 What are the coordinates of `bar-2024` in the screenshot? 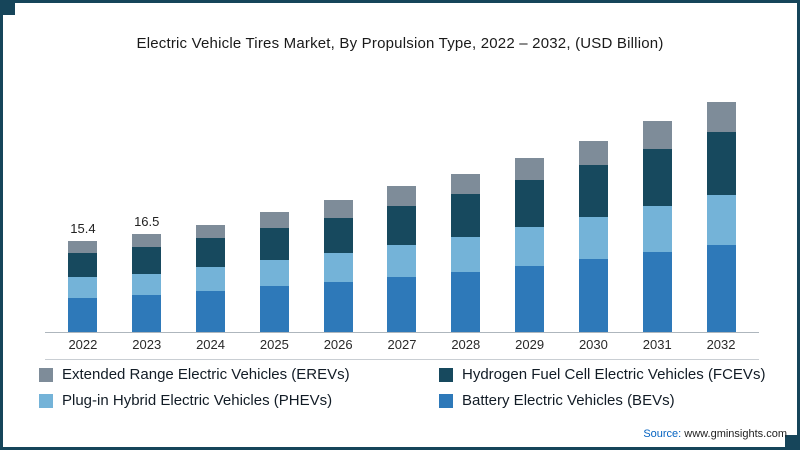 It's located at (211, 278).